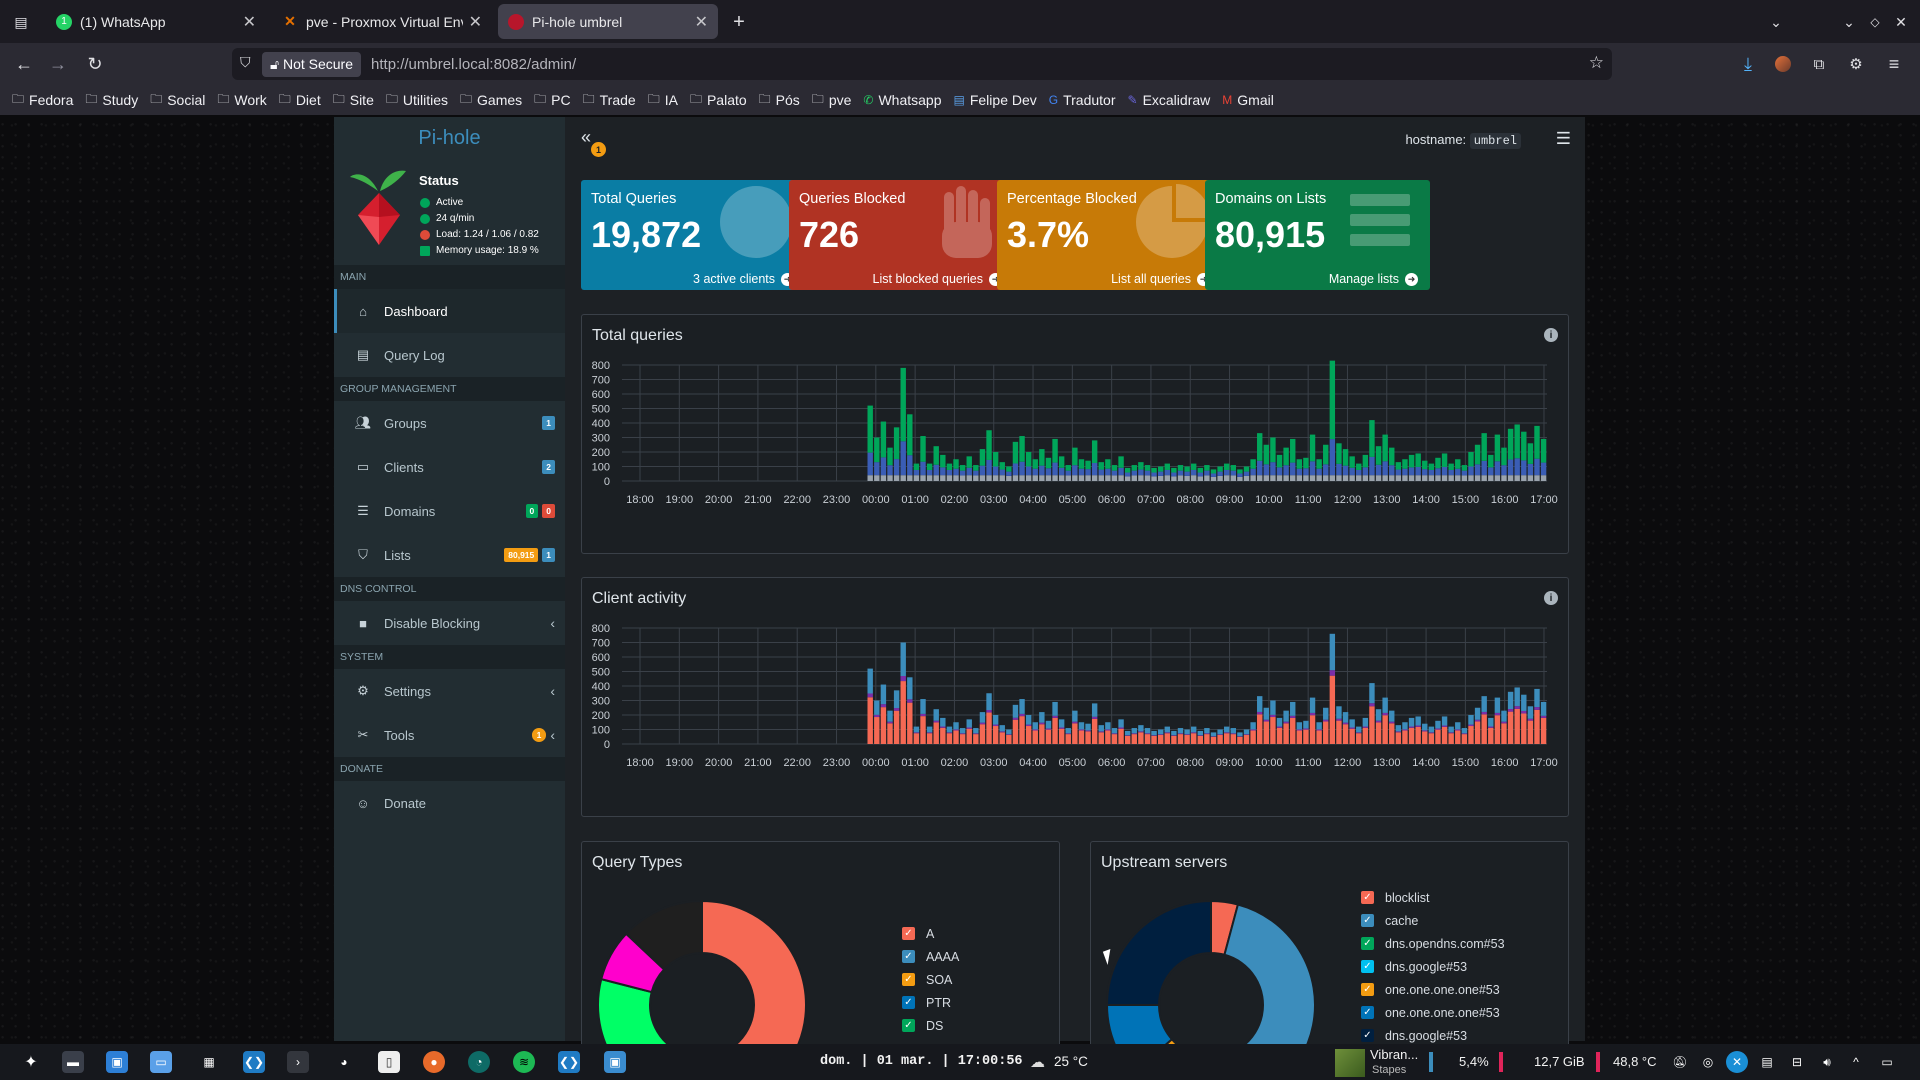 The image size is (1920, 1080). Describe the element at coordinates (569, 1062) in the screenshot. I see `vscode-icon: ❮❯` at that location.